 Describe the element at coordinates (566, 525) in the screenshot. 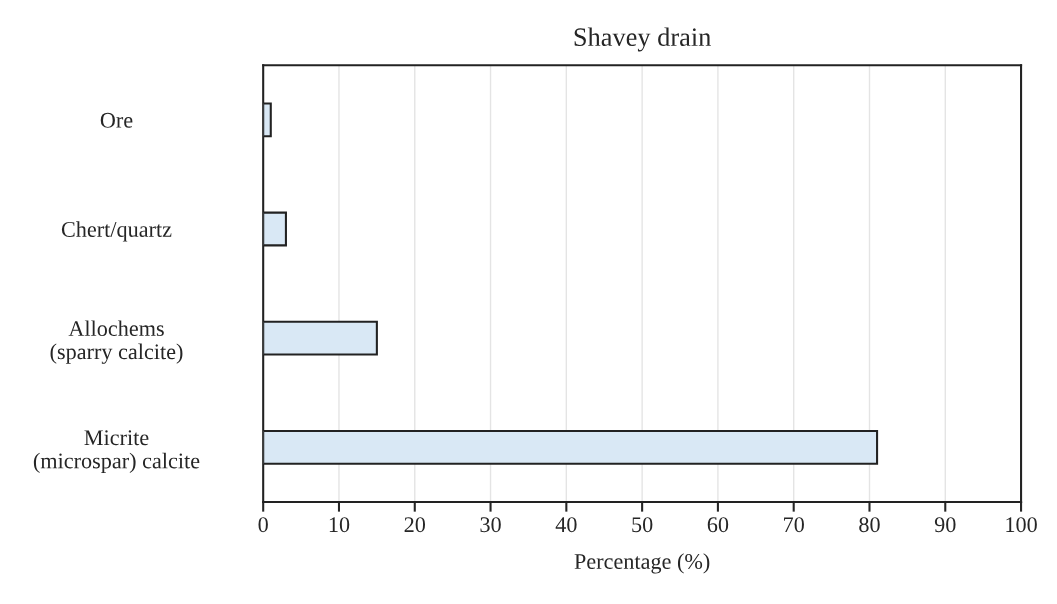

I see `x-tick-label: 40` at that location.